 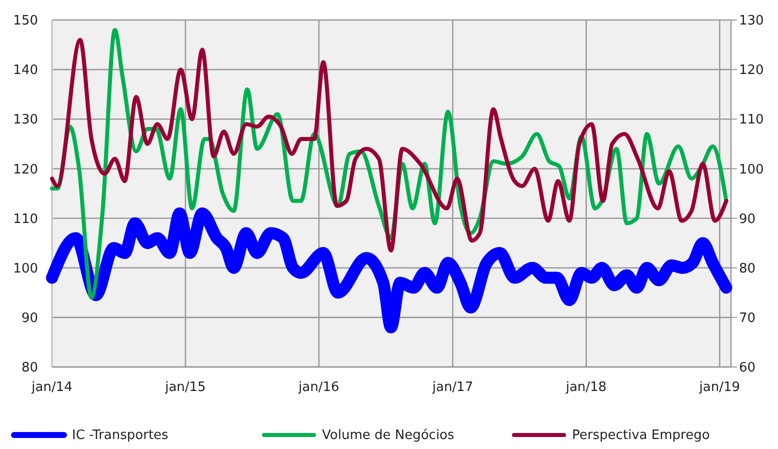 I want to click on x-tick-label: jan/15, so click(x=185, y=387).